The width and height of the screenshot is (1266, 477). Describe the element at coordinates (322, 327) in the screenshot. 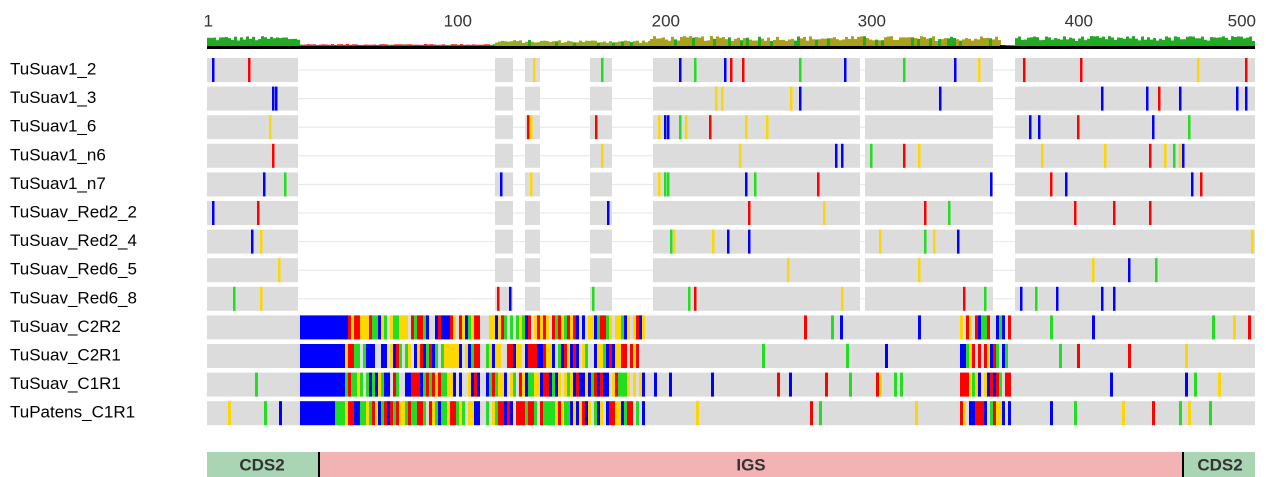

I see `variant-block` at that location.